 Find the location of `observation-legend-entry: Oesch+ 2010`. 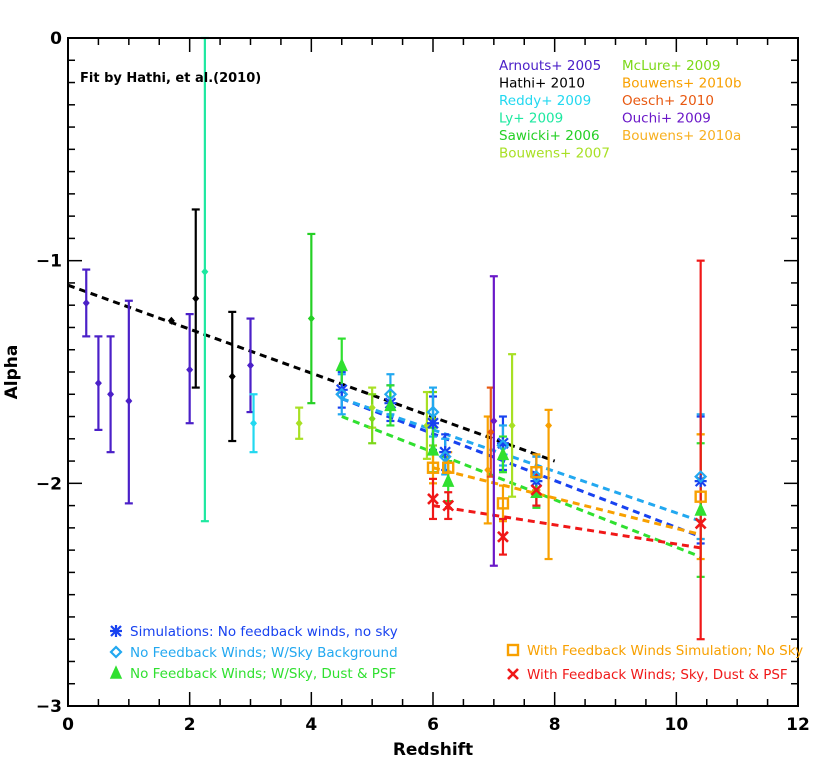

observation-legend-entry: Oesch+ 2010 is located at coordinates (668, 101).